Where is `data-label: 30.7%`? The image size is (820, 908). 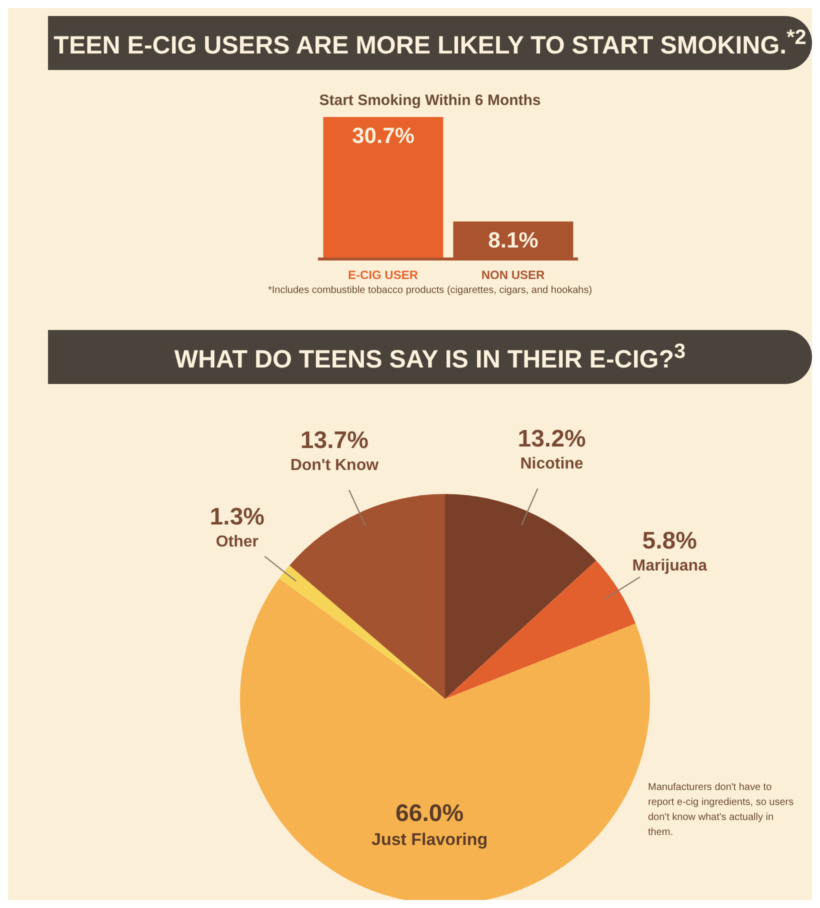
data-label: 30.7% is located at coordinates (383, 135).